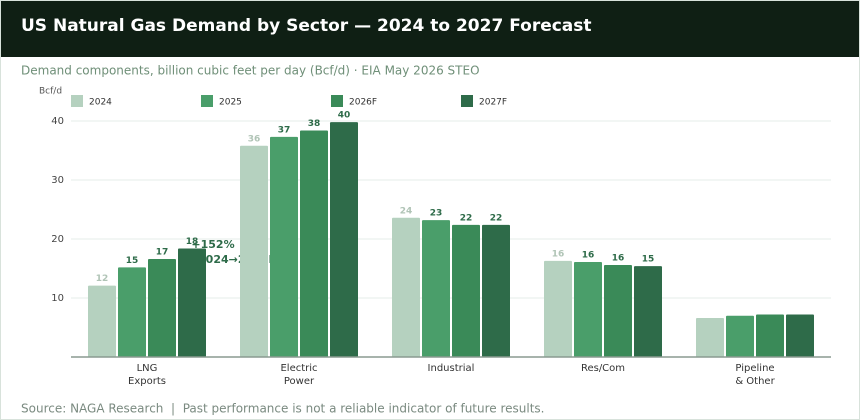 The height and width of the screenshot is (420, 860). Describe the element at coordinates (603, 368) in the screenshot. I see `x-tick-label: Res/Com` at that location.